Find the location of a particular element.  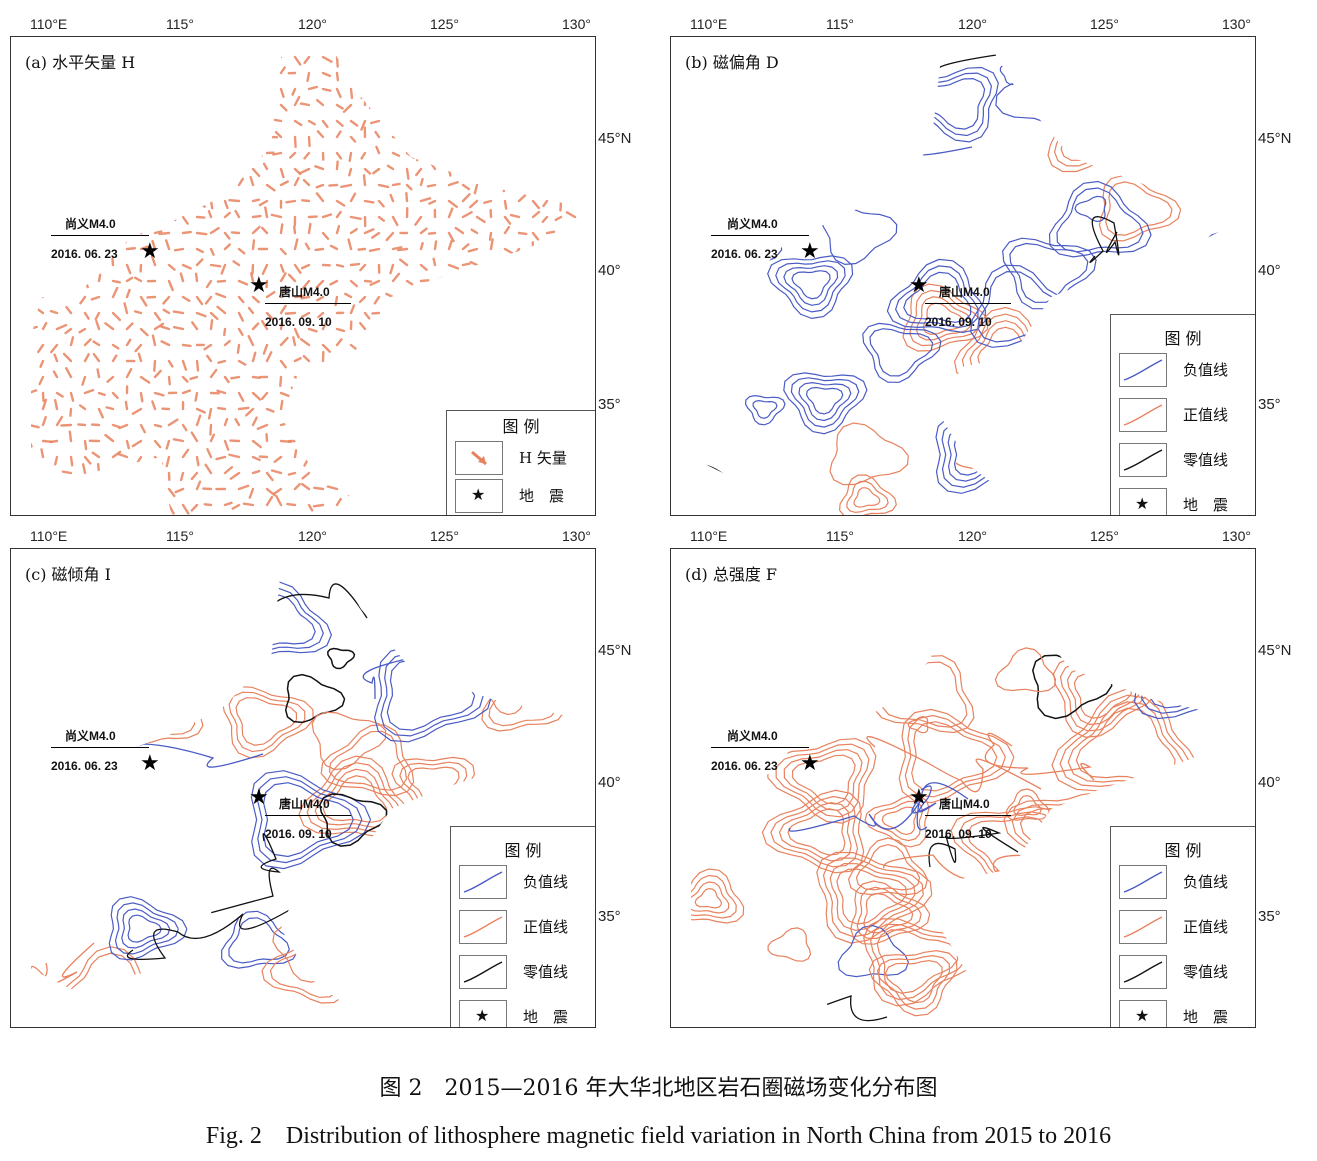

legend-d: 图 例负值线正值线零值线 ★ 地 震 is located at coordinates (1182, 926).